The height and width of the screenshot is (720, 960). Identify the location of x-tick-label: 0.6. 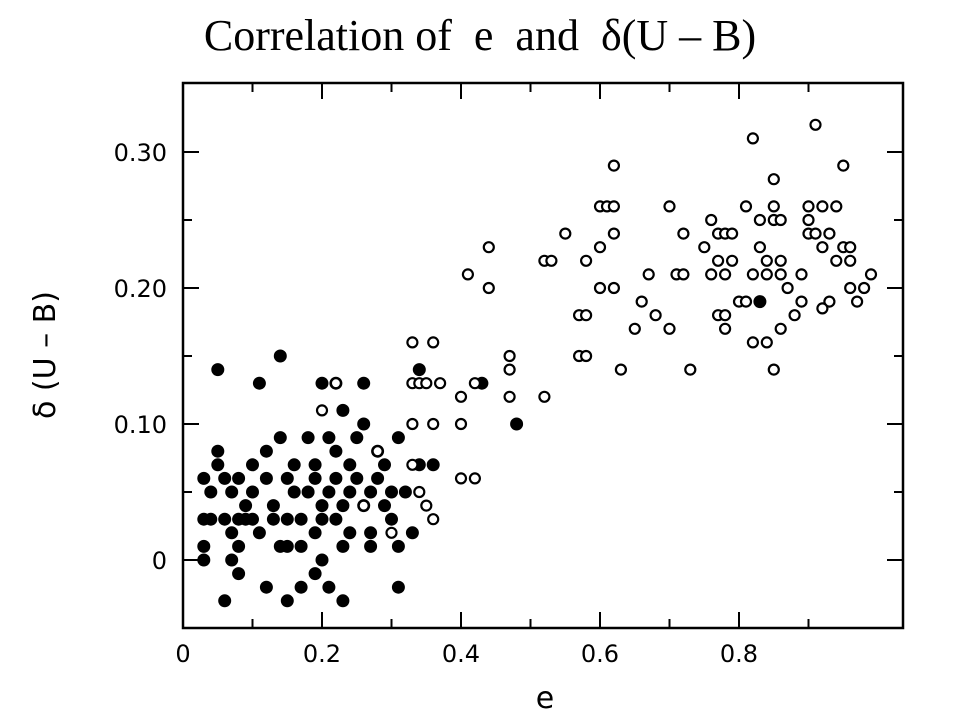
(600, 654).